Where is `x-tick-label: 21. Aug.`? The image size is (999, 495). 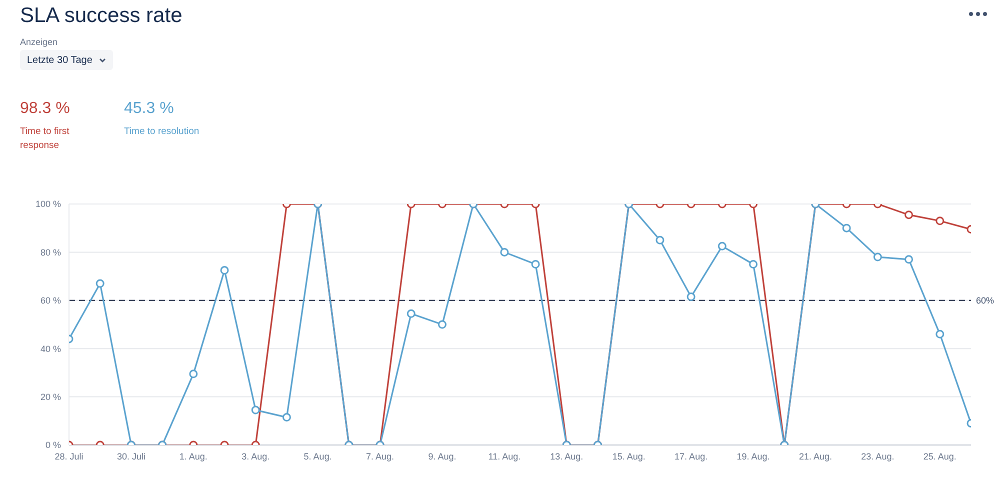
x-tick-label: 21. Aug. is located at coordinates (815, 456).